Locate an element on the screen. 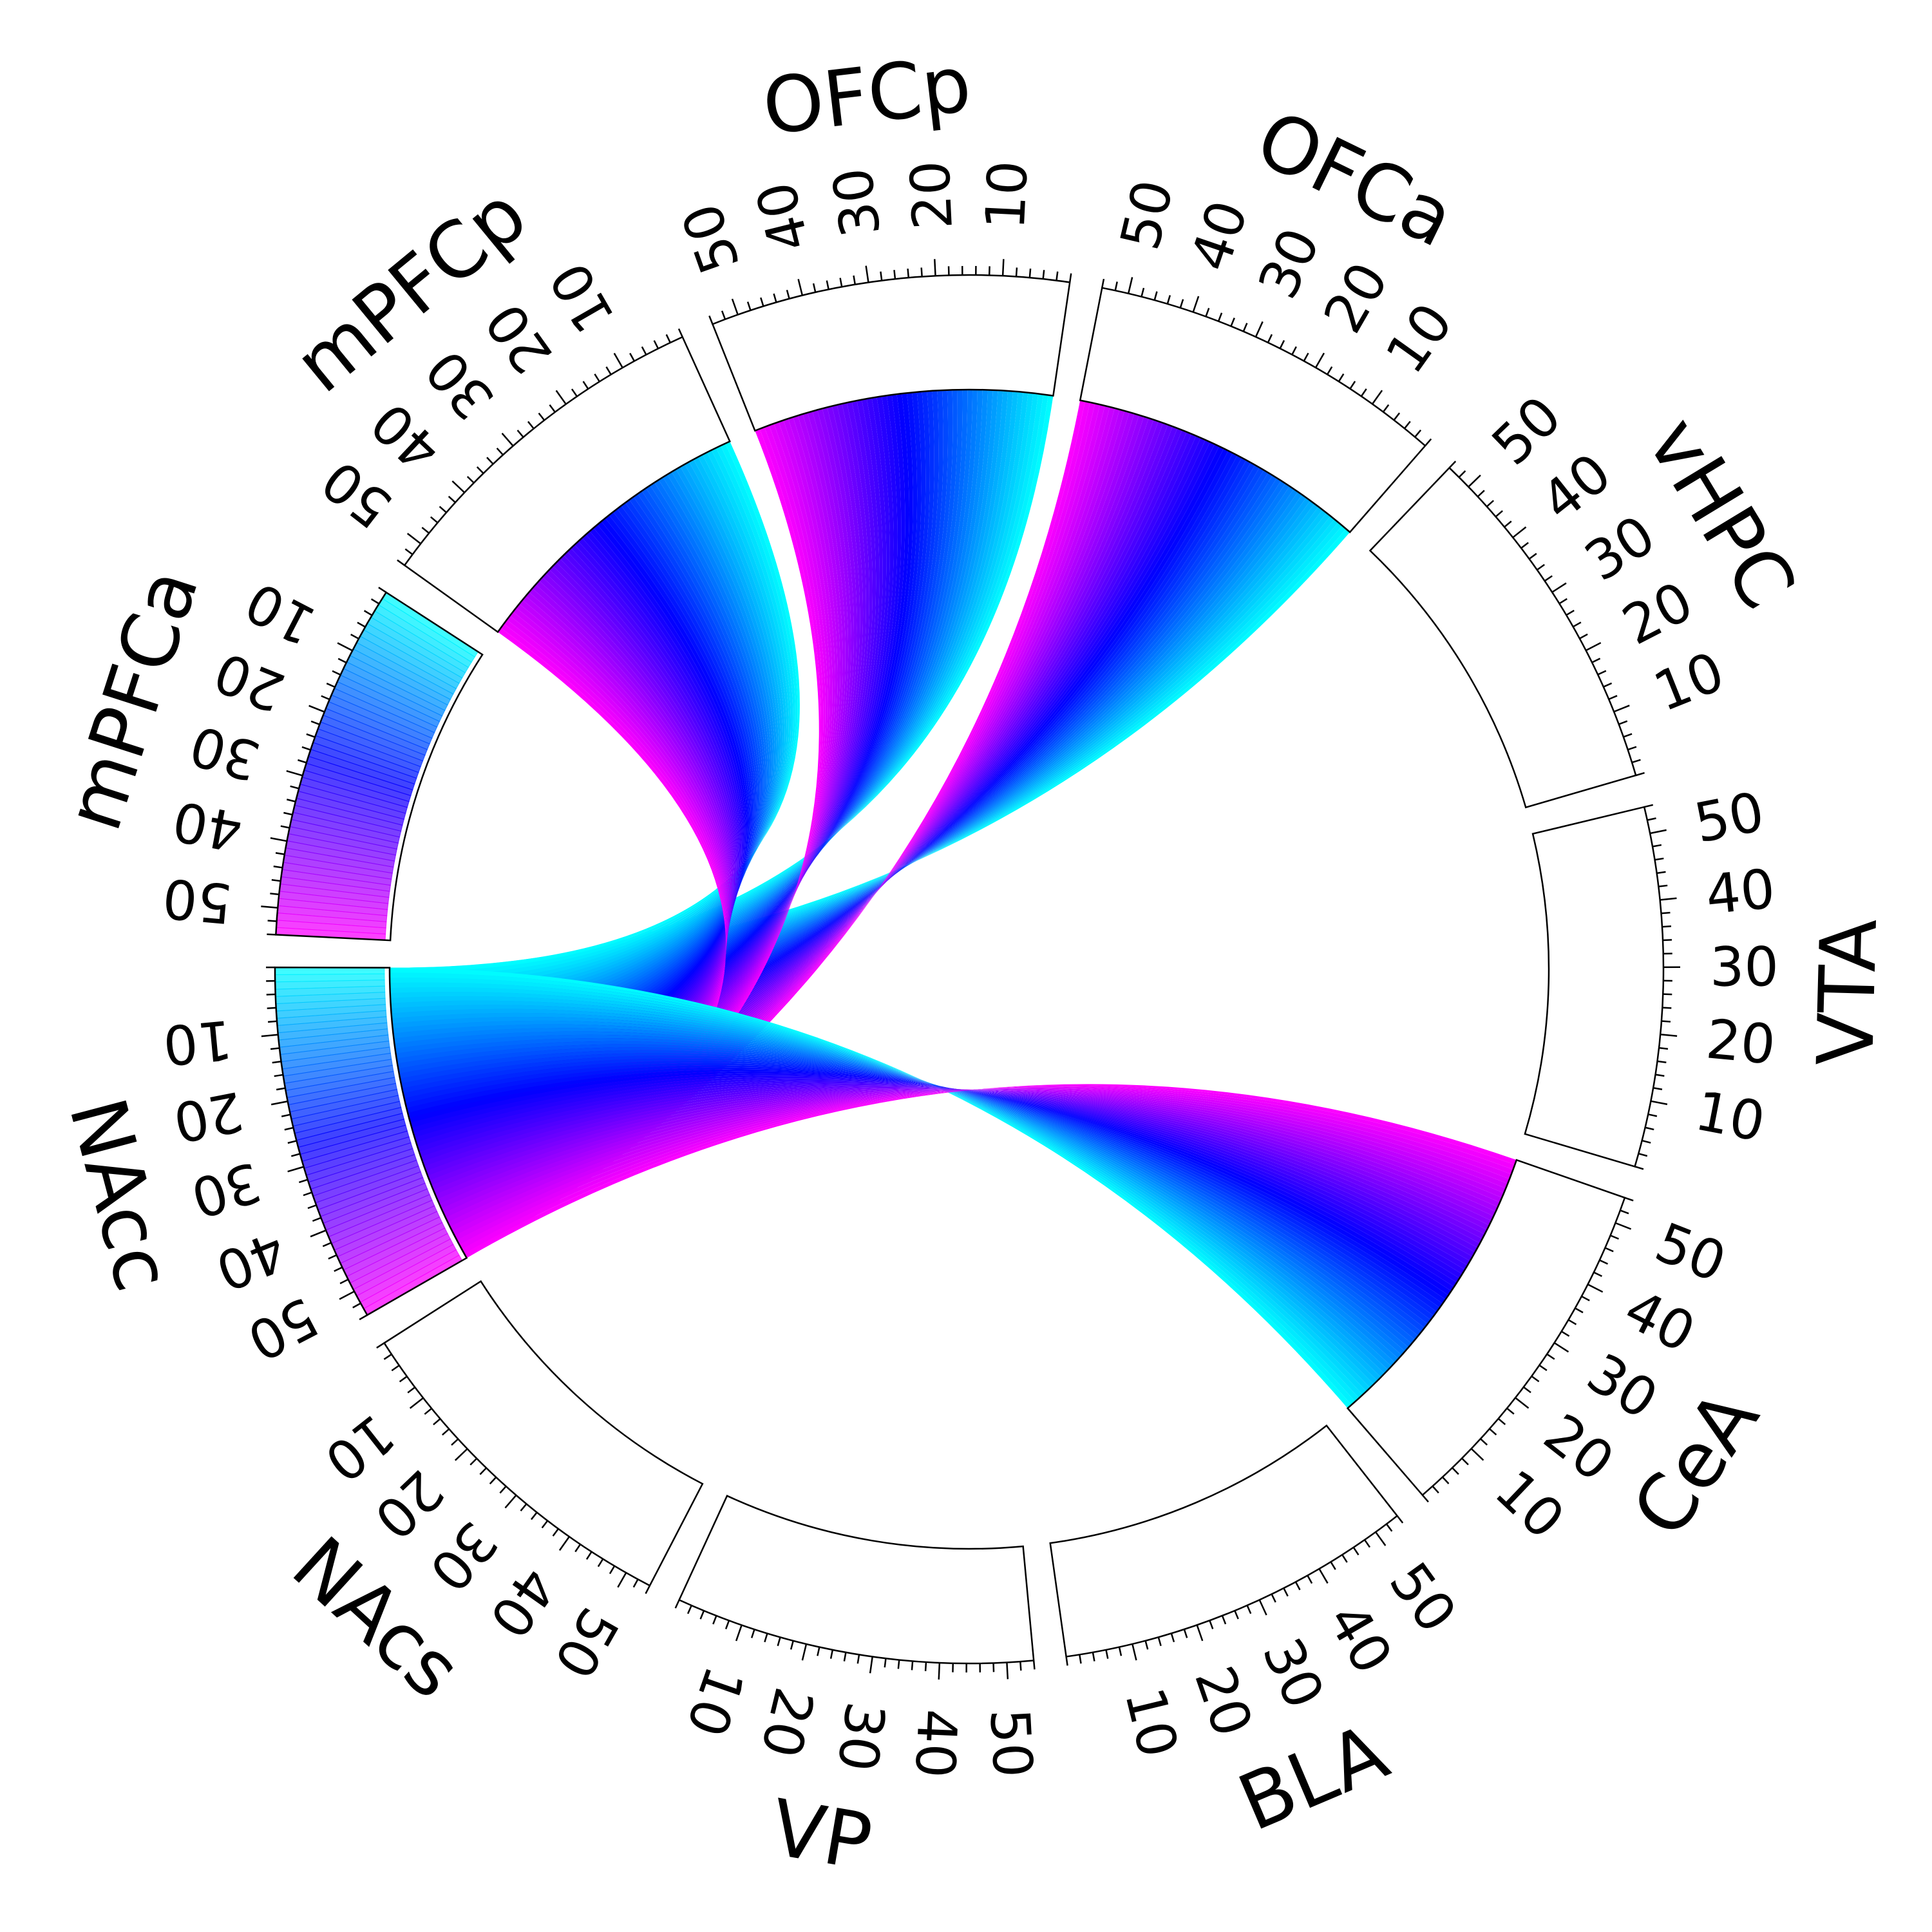  sector-label-ofcp: OFCp is located at coordinates (867, 96).